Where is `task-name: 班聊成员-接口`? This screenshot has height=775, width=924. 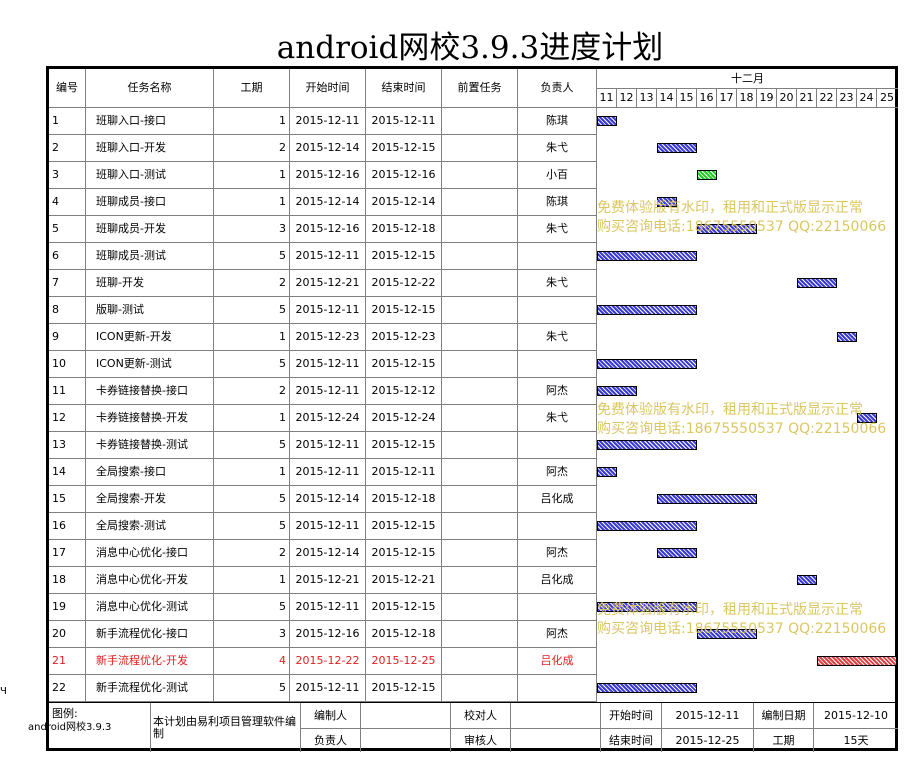 task-name: 班聊成员-接口 is located at coordinates (150, 202).